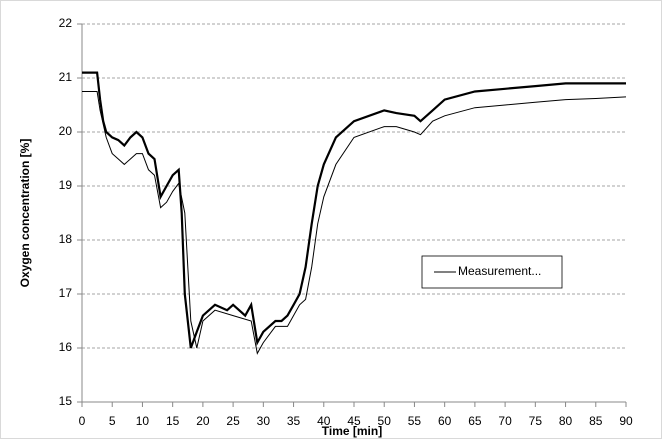 Image resolution: width=662 pixels, height=439 pixels. I want to click on x-tick-label: 45, so click(354, 421).